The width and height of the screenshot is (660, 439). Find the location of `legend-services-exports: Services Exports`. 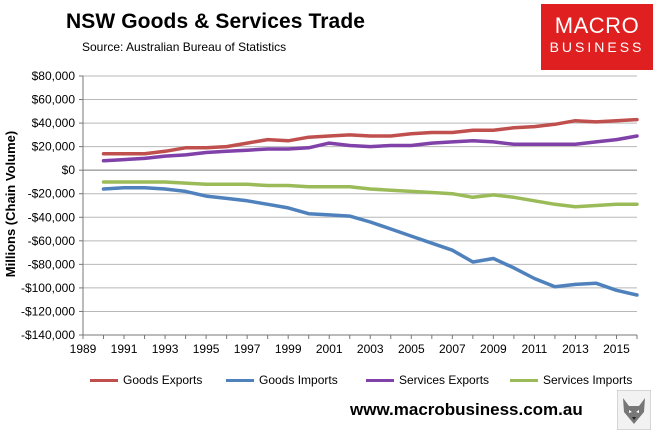

legend-services-exports: Services Exports is located at coordinates (427, 380).